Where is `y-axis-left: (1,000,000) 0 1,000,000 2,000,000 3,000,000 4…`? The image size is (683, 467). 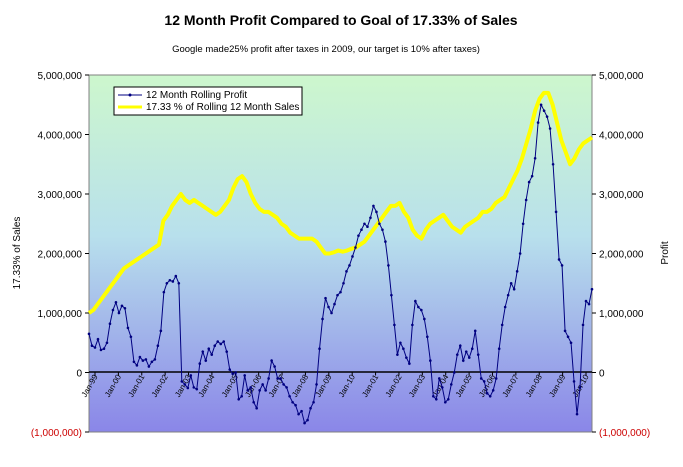
y-axis-left: (1,000,000) 0 1,000,000 2,000,000 3,000,000 4… is located at coordinates (60, 255).